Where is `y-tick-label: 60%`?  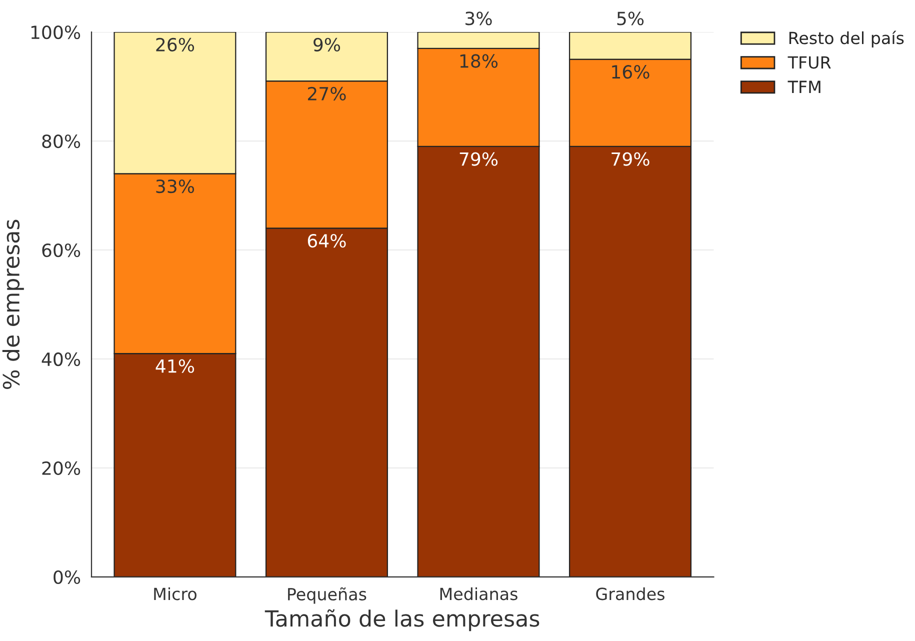
y-tick-label: 60% is located at coordinates (61, 250).